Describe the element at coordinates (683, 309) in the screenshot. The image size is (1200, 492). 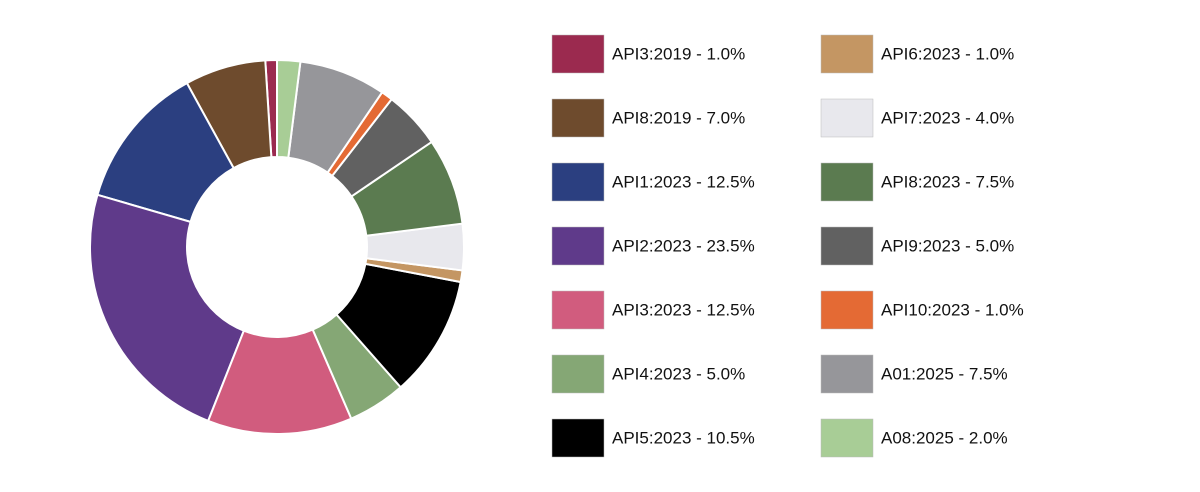
I see `legend-label: API3:2023 - 12.5%` at that location.